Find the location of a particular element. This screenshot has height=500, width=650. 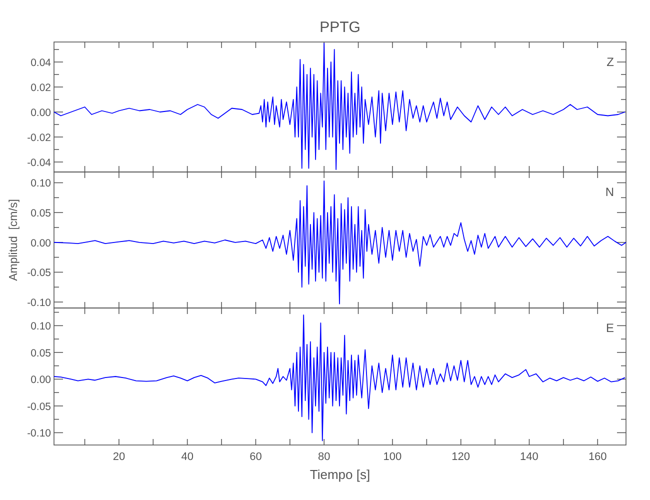

x-tick-label: 140 is located at coordinates (529, 457).